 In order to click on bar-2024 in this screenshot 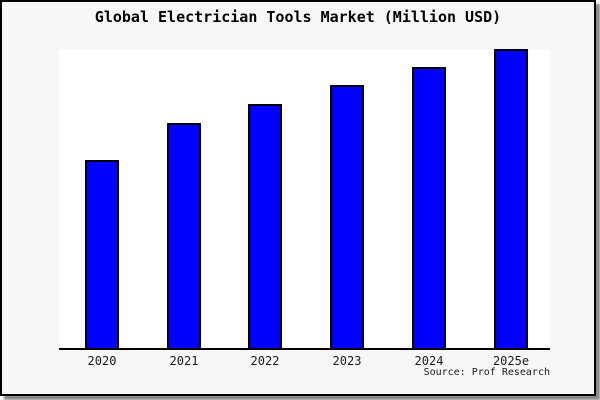, I will do `click(429, 207)`.